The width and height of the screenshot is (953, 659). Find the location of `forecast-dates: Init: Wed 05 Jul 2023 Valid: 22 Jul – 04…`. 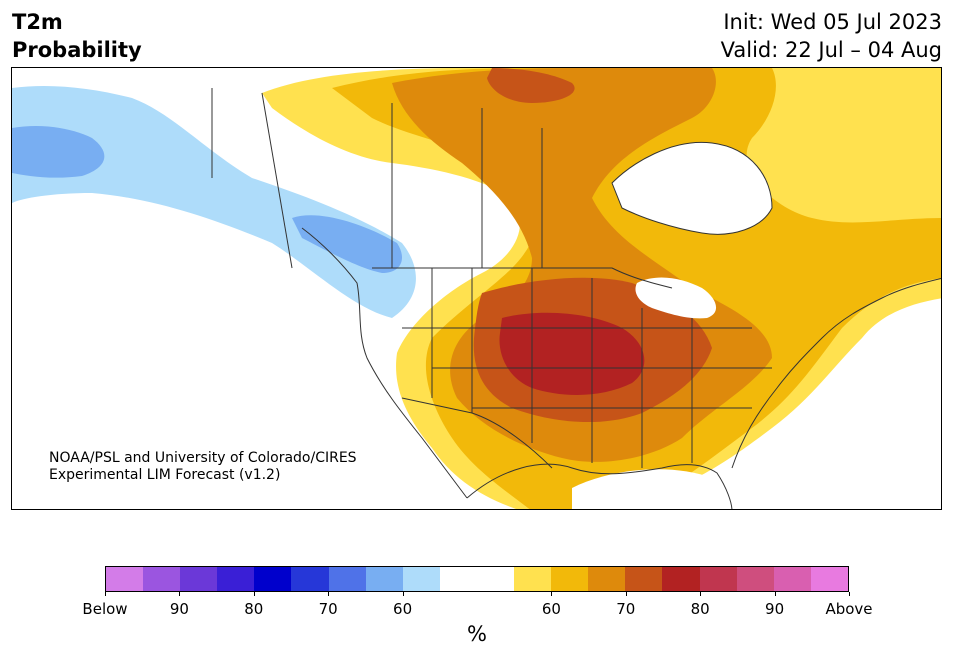

forecast-dates: Init: Wed 05 Jul 2023 Valid: 22 Jul – 04… is located at coordinates (831, 36).